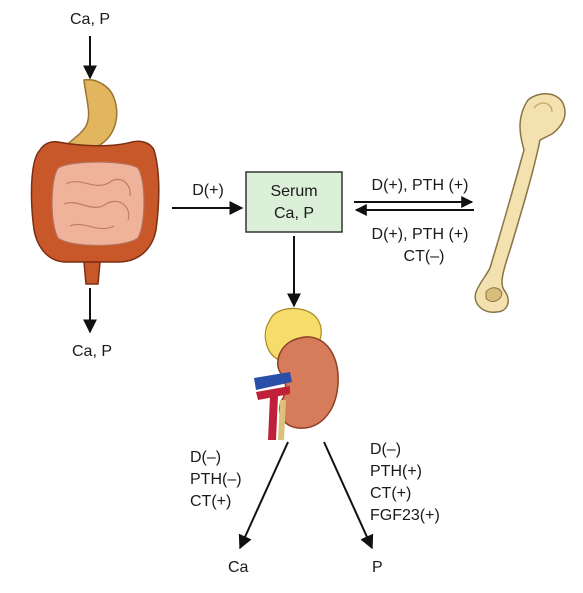  I want to click on kidney-to-ca-arrow, so click(263, 495).